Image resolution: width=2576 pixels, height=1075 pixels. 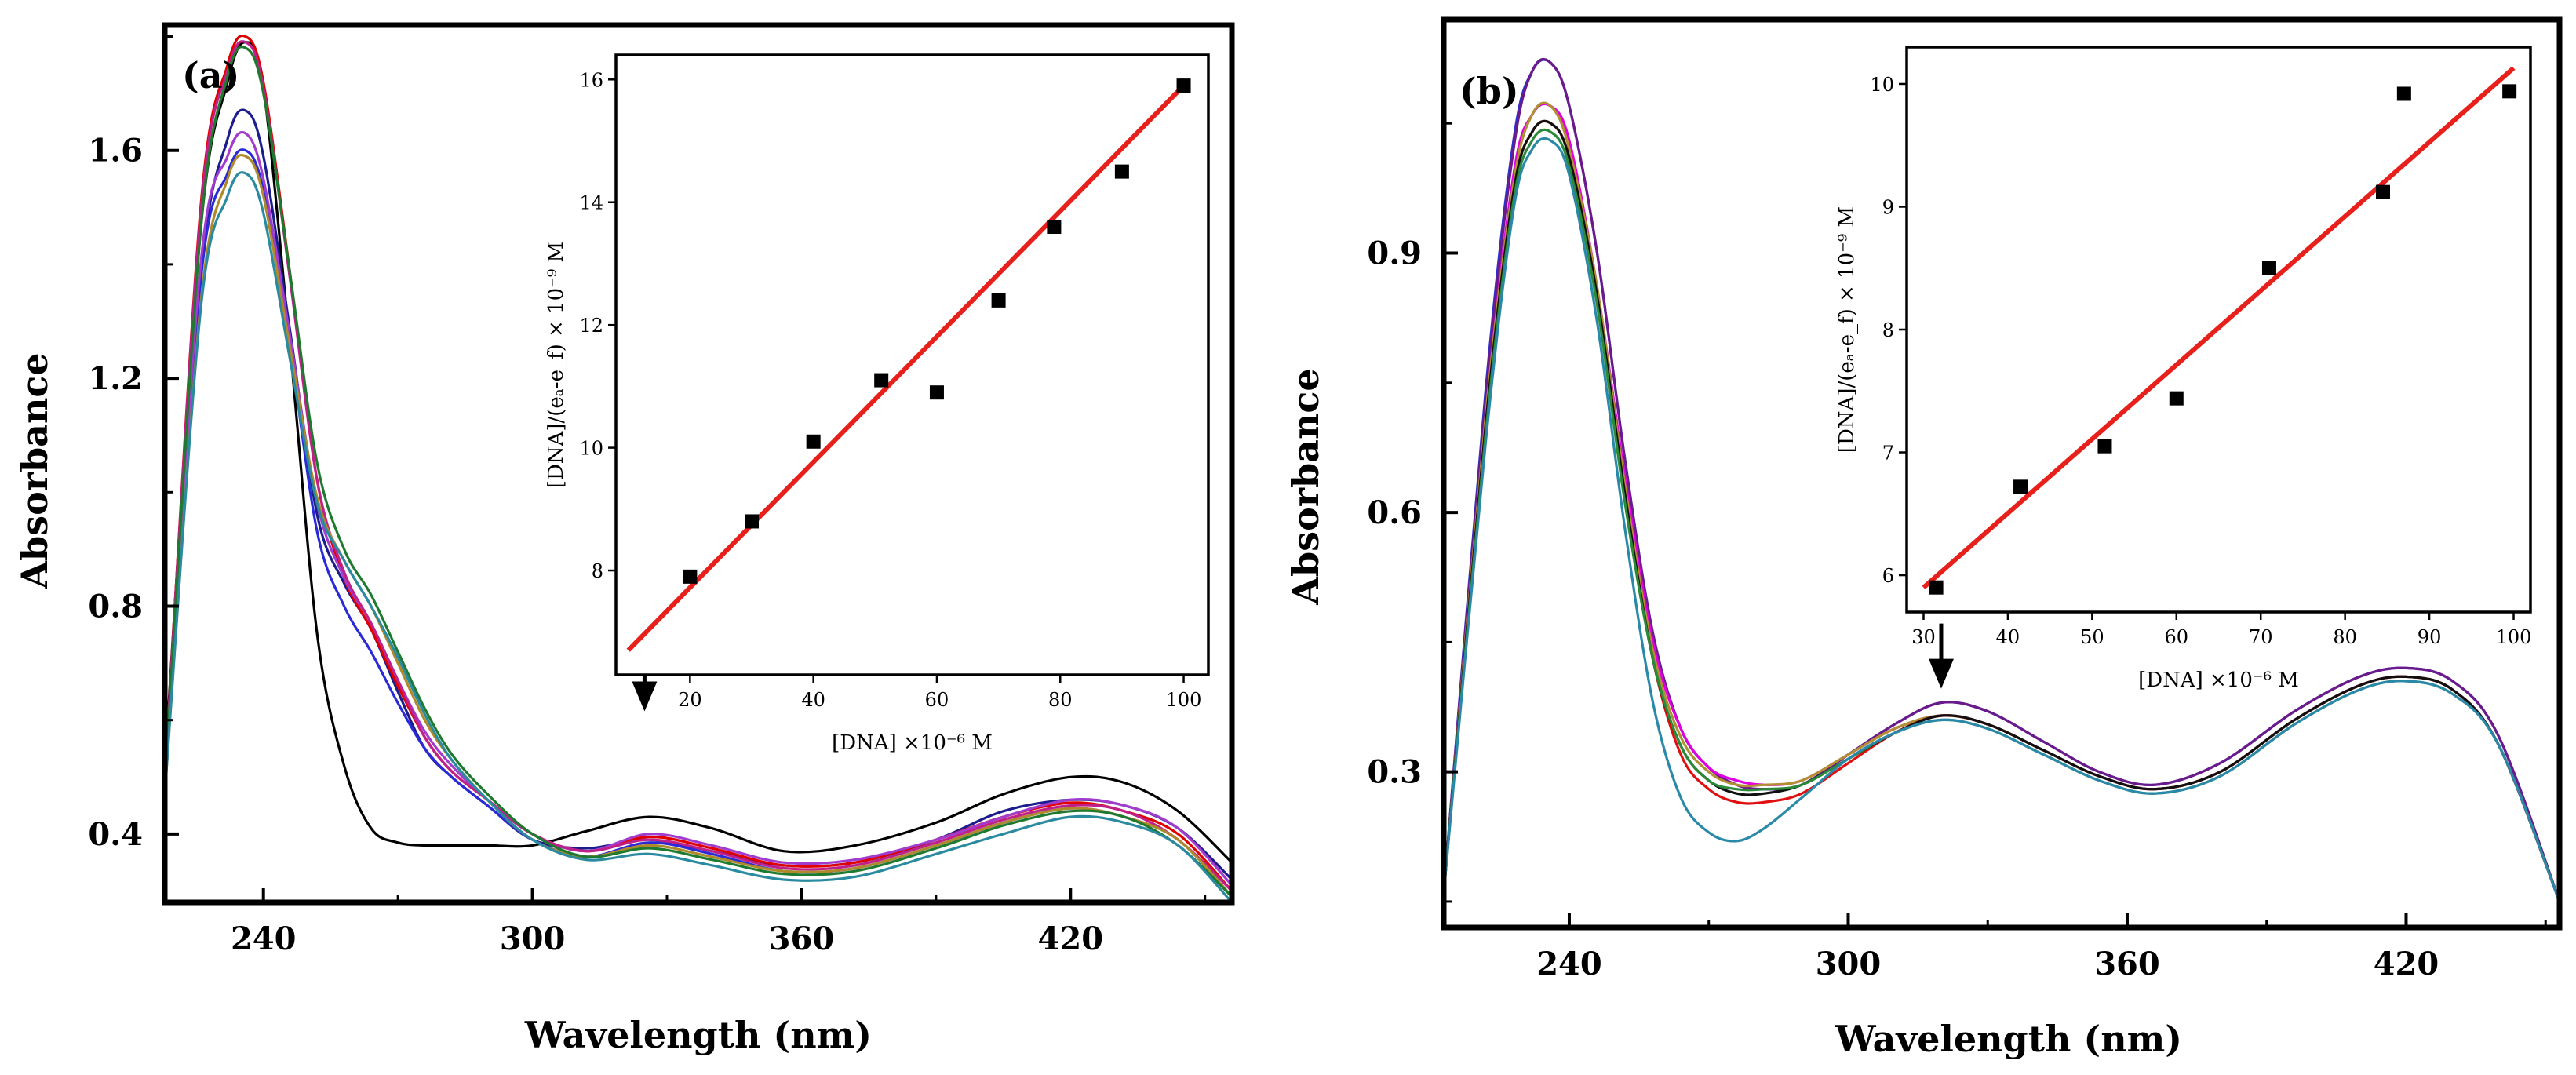 What do you see at coordinates (1847, 329) in the screenshot?
I see `panel-b-inset-y-title: [DNA]/(eₐ-e_f) × 10⁻⁹ M` at bounding box center [1847, 329].